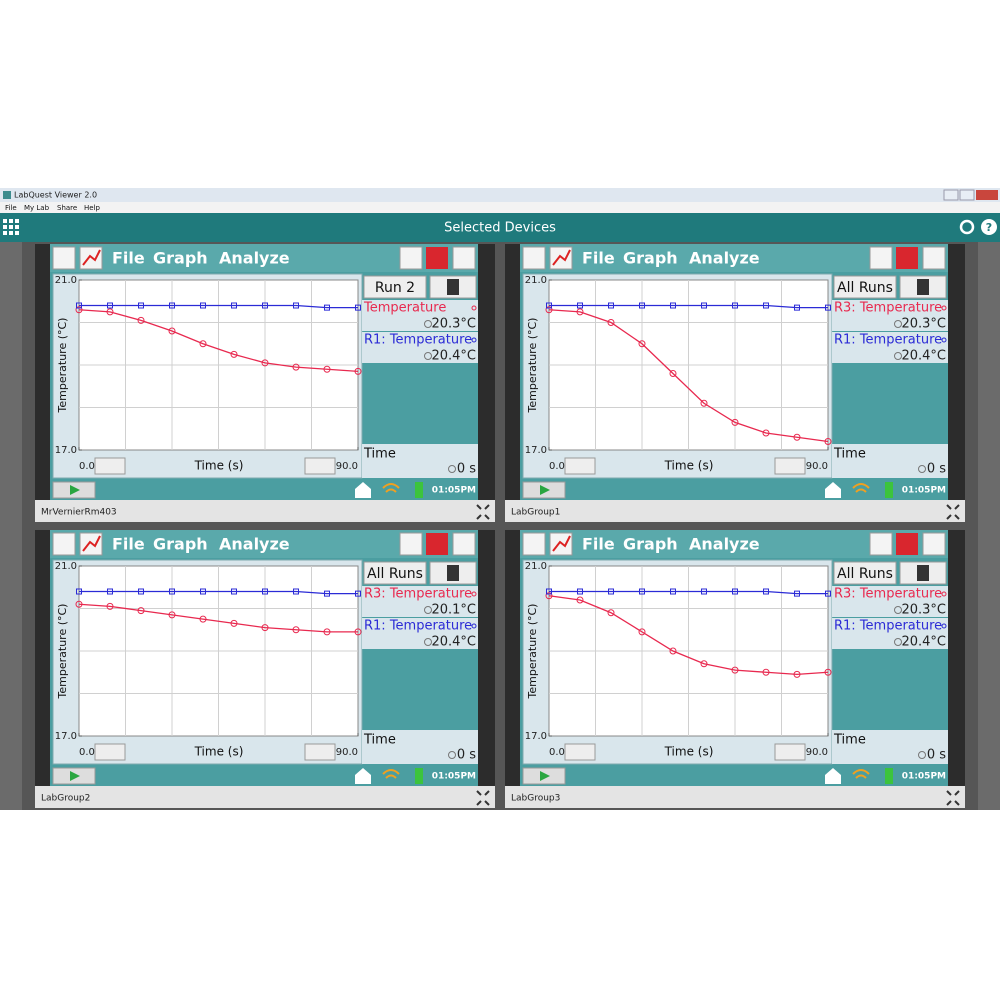  Describe the element at coordinates (67, 208) in the screenshot. I see `menu-item: Share` at that location.